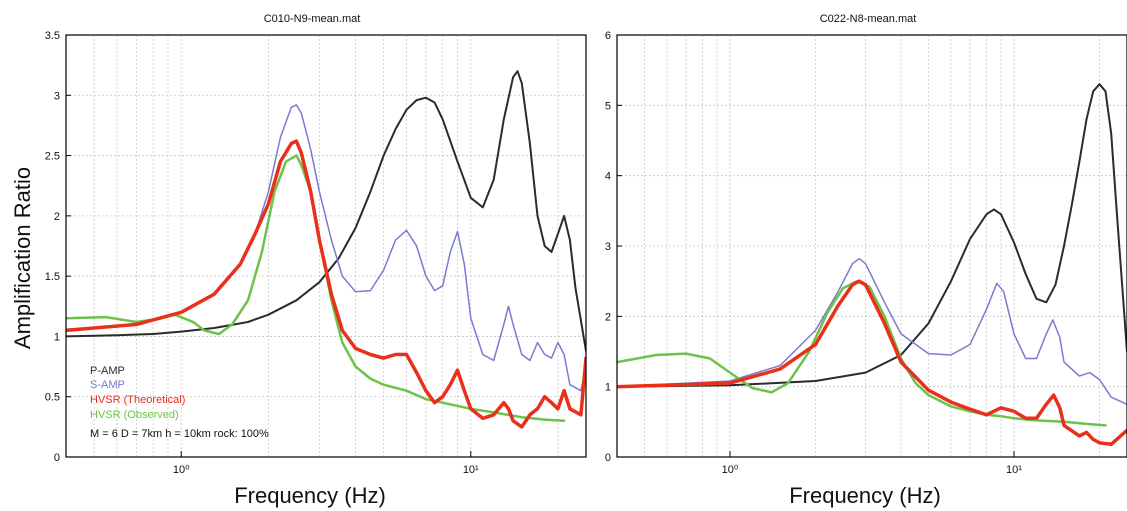  What do you see at coordinates (608, 177) in the screenshot?
I see `y-tick-label: 4` at bounding box center [608, 177].